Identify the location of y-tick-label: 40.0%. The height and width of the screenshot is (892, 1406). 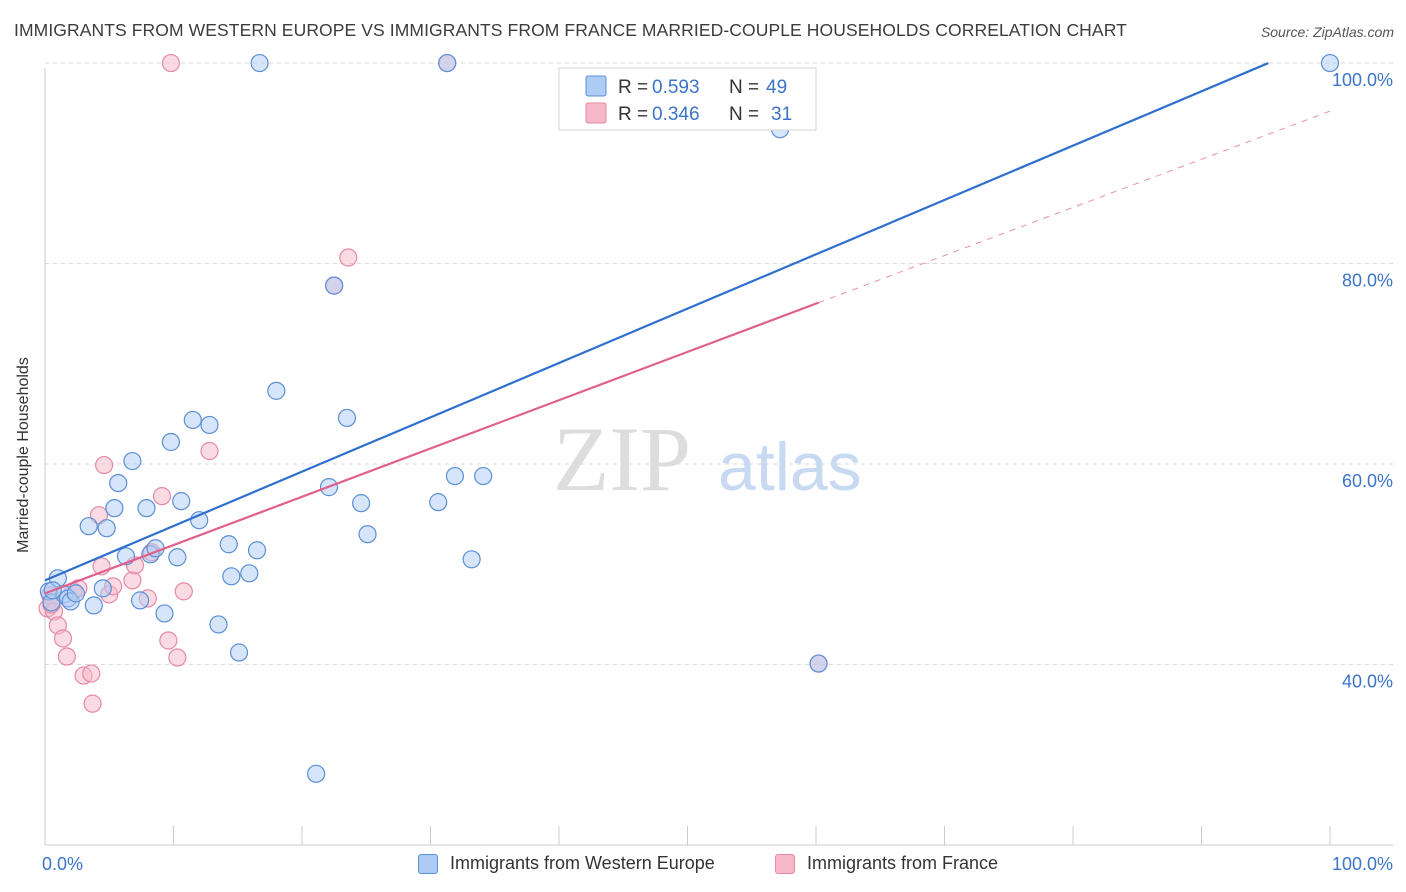
(1367, 682).